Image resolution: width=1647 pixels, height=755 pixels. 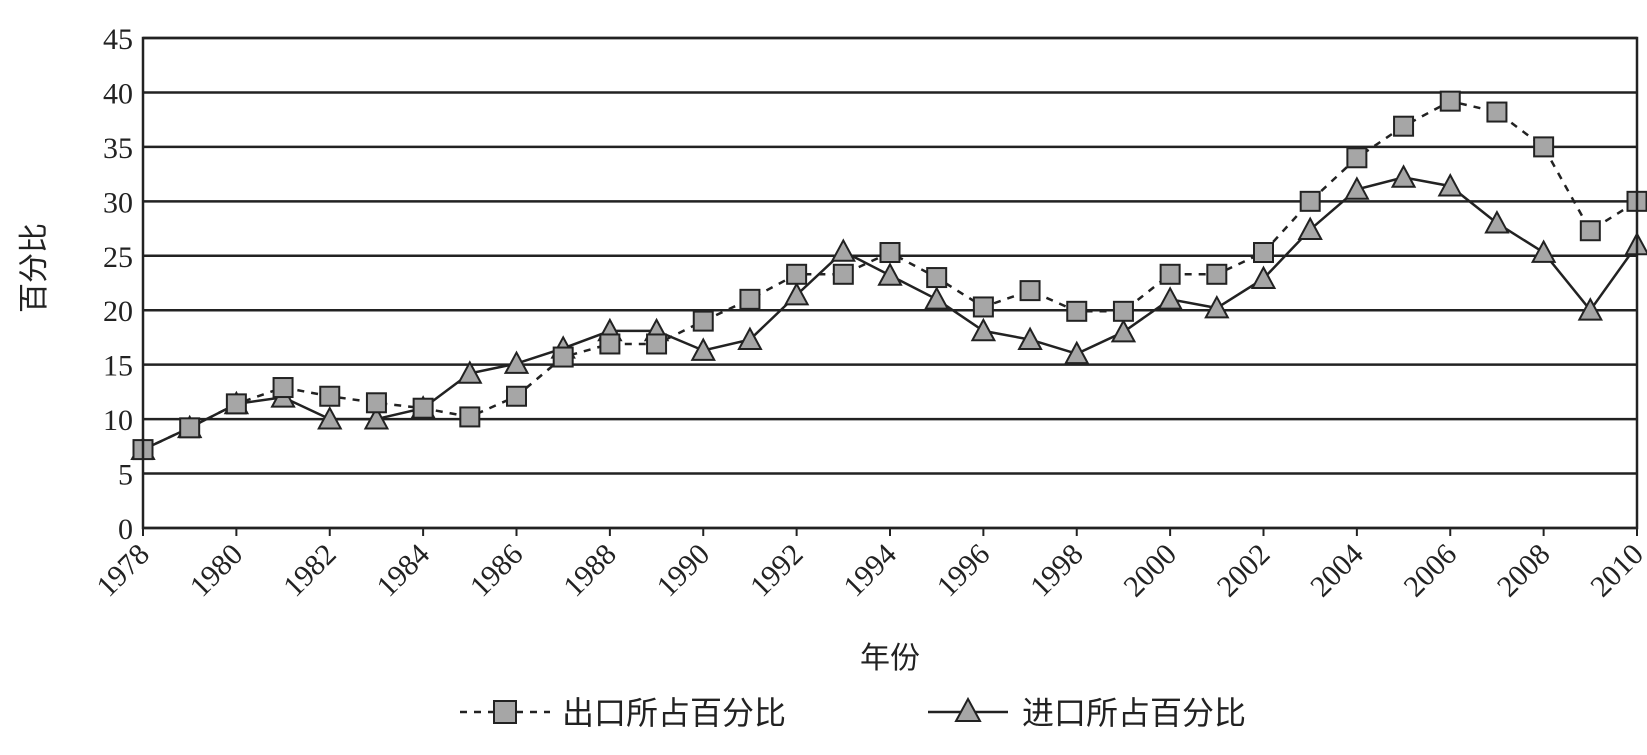 What do you see at coordinates (118, 366) in the screenshot?
I see `y-tick-label: 15` at bounding box center [118, 366].